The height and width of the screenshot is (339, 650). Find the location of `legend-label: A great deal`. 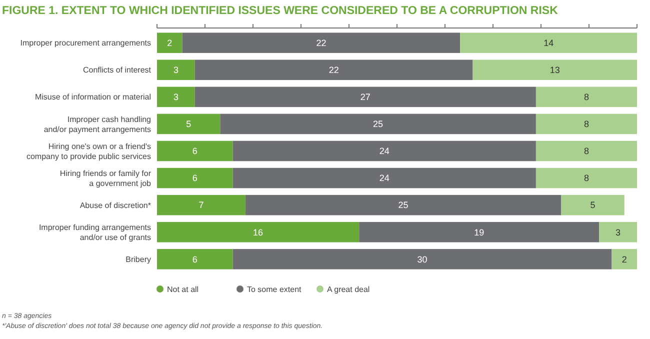

legend-label: A great deal is located at coordinates (348, 289).